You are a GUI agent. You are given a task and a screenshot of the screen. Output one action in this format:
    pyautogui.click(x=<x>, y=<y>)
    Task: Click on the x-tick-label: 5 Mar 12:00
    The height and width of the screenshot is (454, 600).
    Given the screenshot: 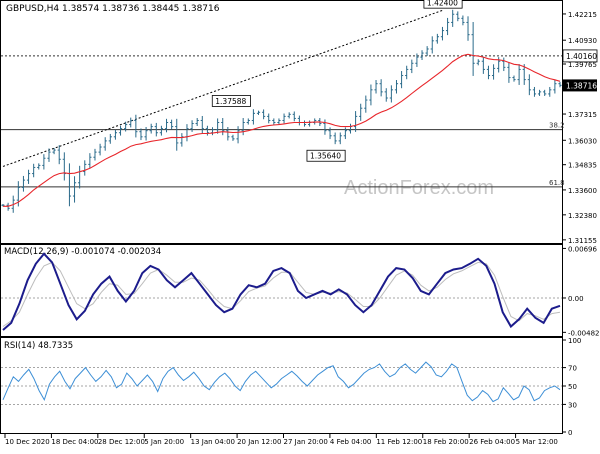 What is the action you would take?
    pyautogui.click(x=537, y=442)
    